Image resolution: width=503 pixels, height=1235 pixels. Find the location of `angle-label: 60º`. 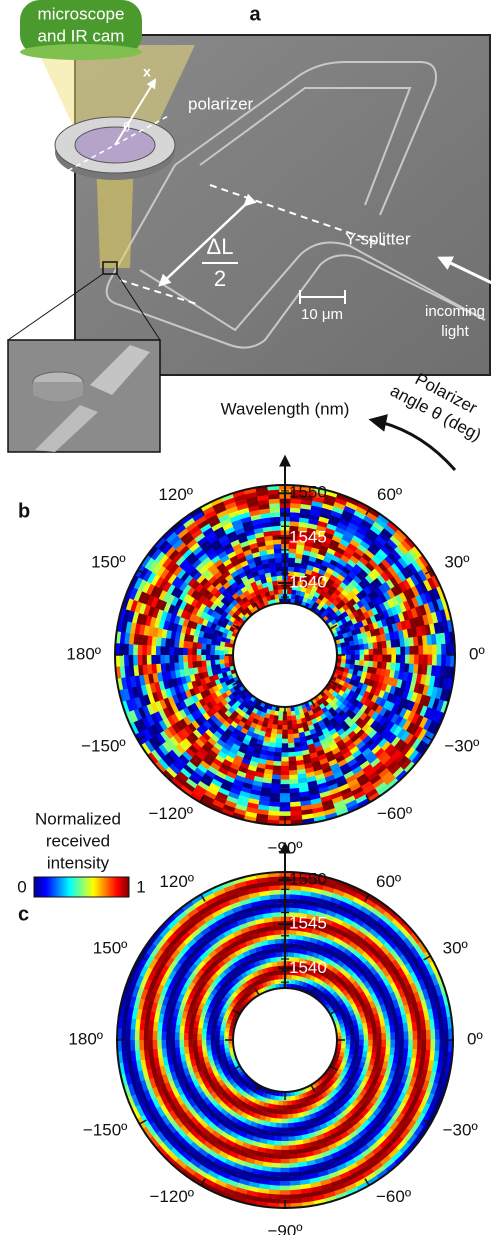

angle-label: 60º is located at coordinates (389, 494).